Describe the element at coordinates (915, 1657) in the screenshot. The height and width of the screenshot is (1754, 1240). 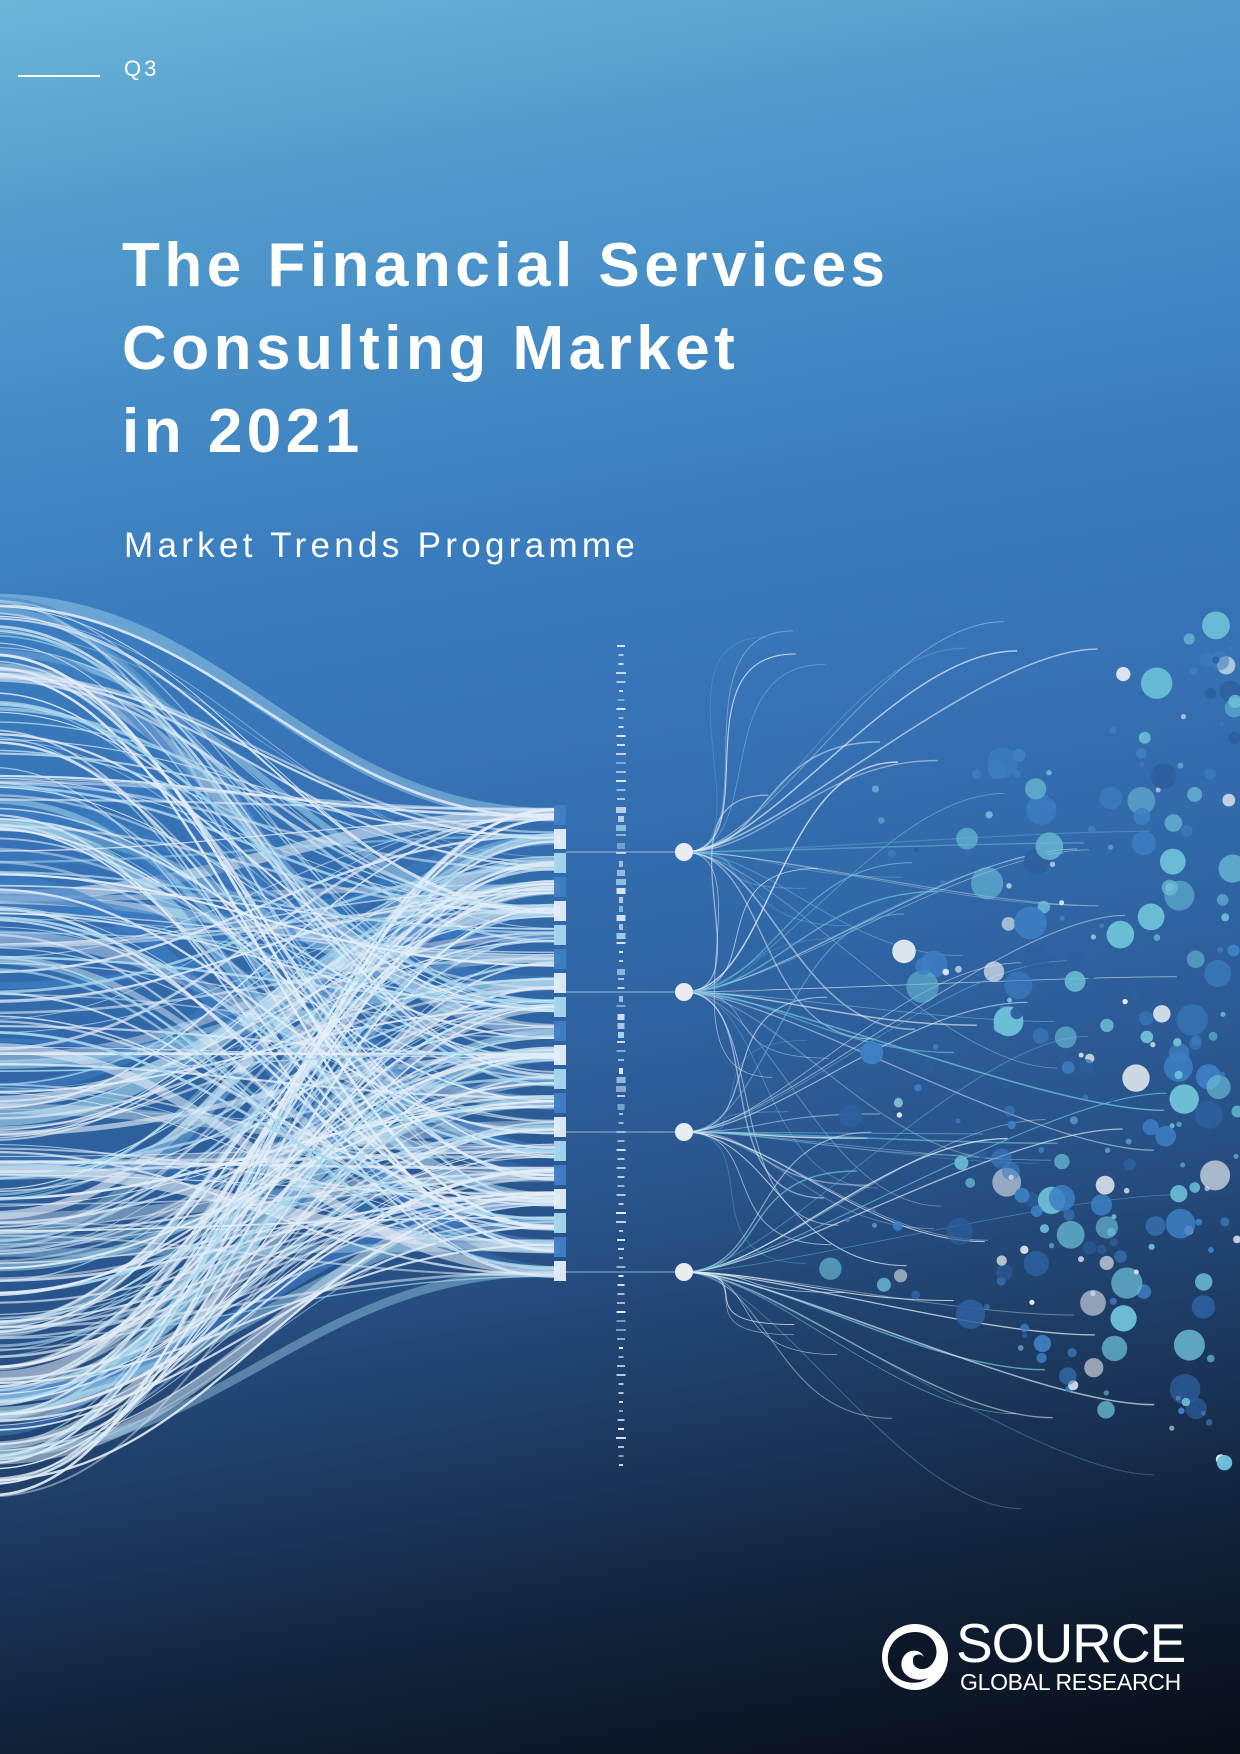
I see `swirl-logo-icon` at that location.